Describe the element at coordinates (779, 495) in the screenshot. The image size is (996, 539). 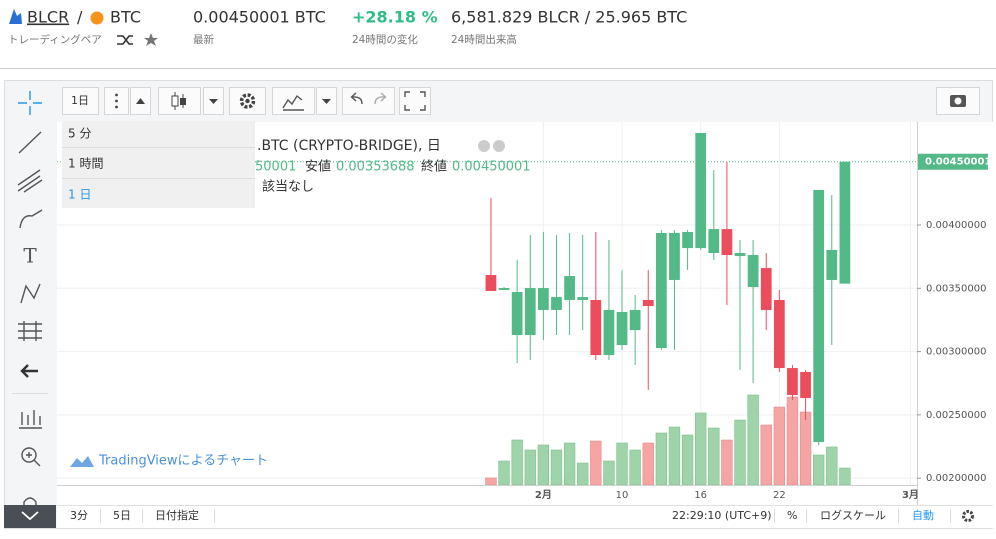
I see `x-tick-label: 22` at that location.